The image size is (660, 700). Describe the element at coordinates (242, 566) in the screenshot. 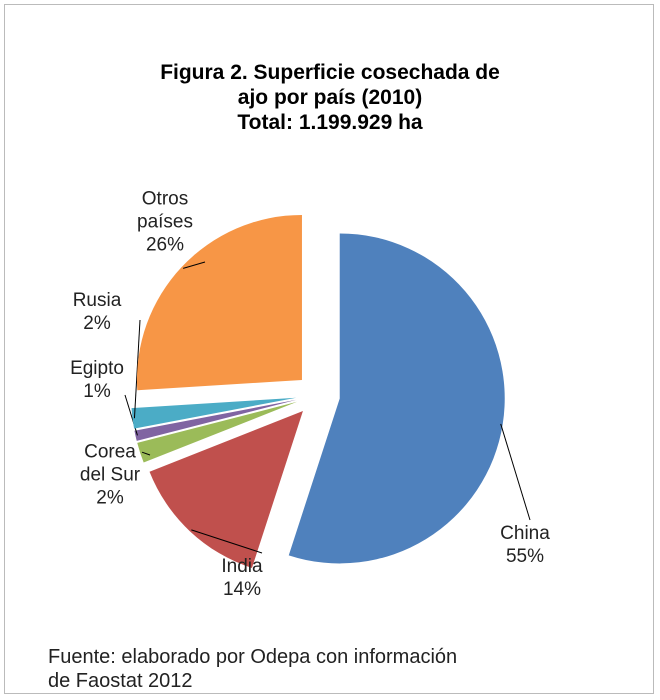

I see `category-label: India` at that location.